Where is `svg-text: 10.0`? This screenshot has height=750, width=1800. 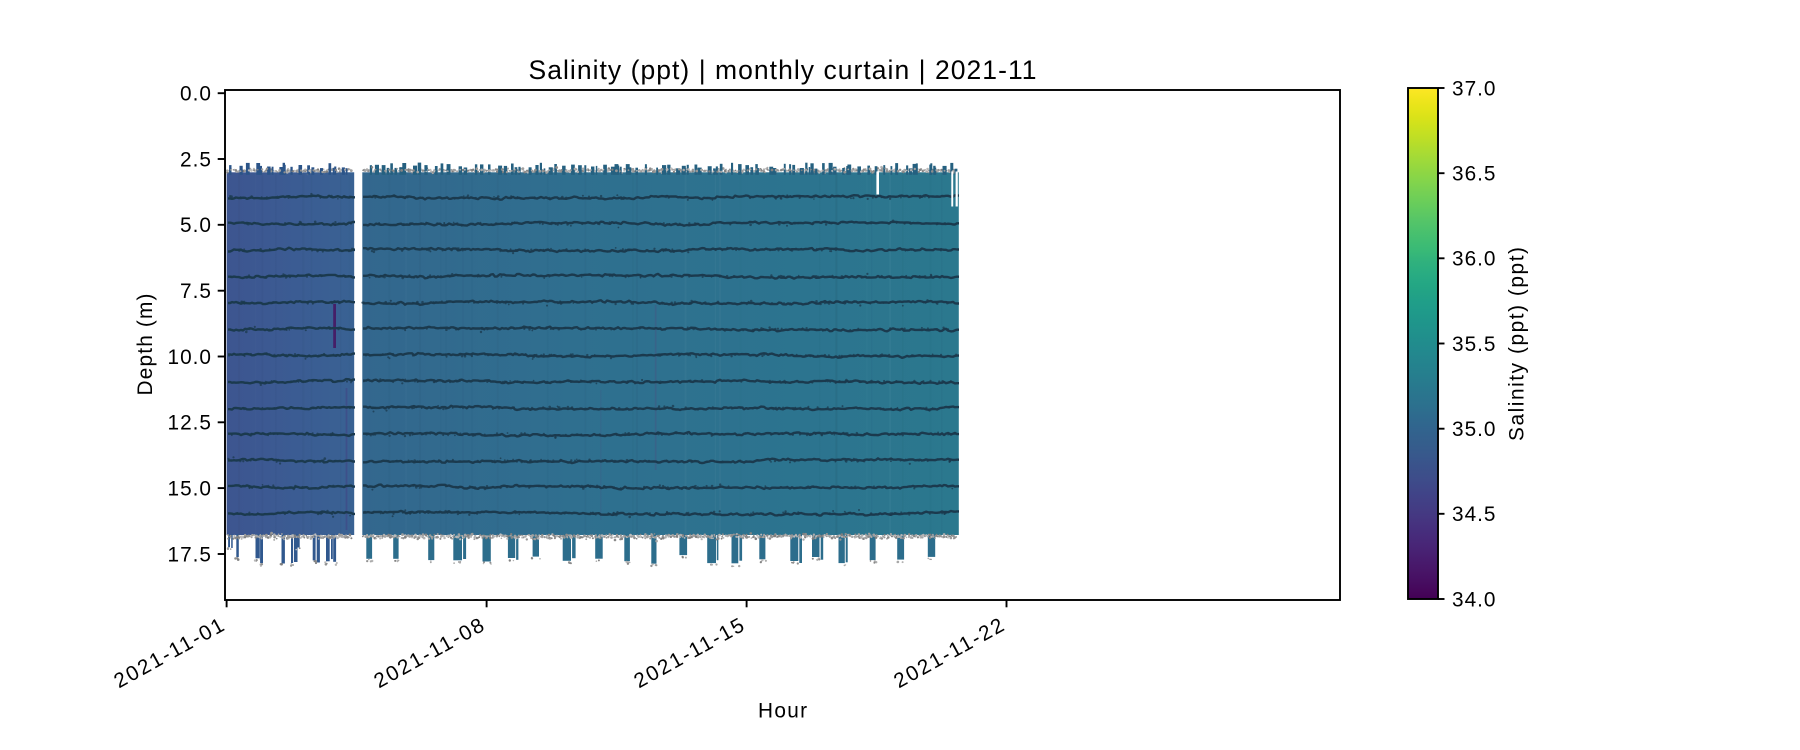 svg-text: 10.0 is located at coordinates (190, 357).